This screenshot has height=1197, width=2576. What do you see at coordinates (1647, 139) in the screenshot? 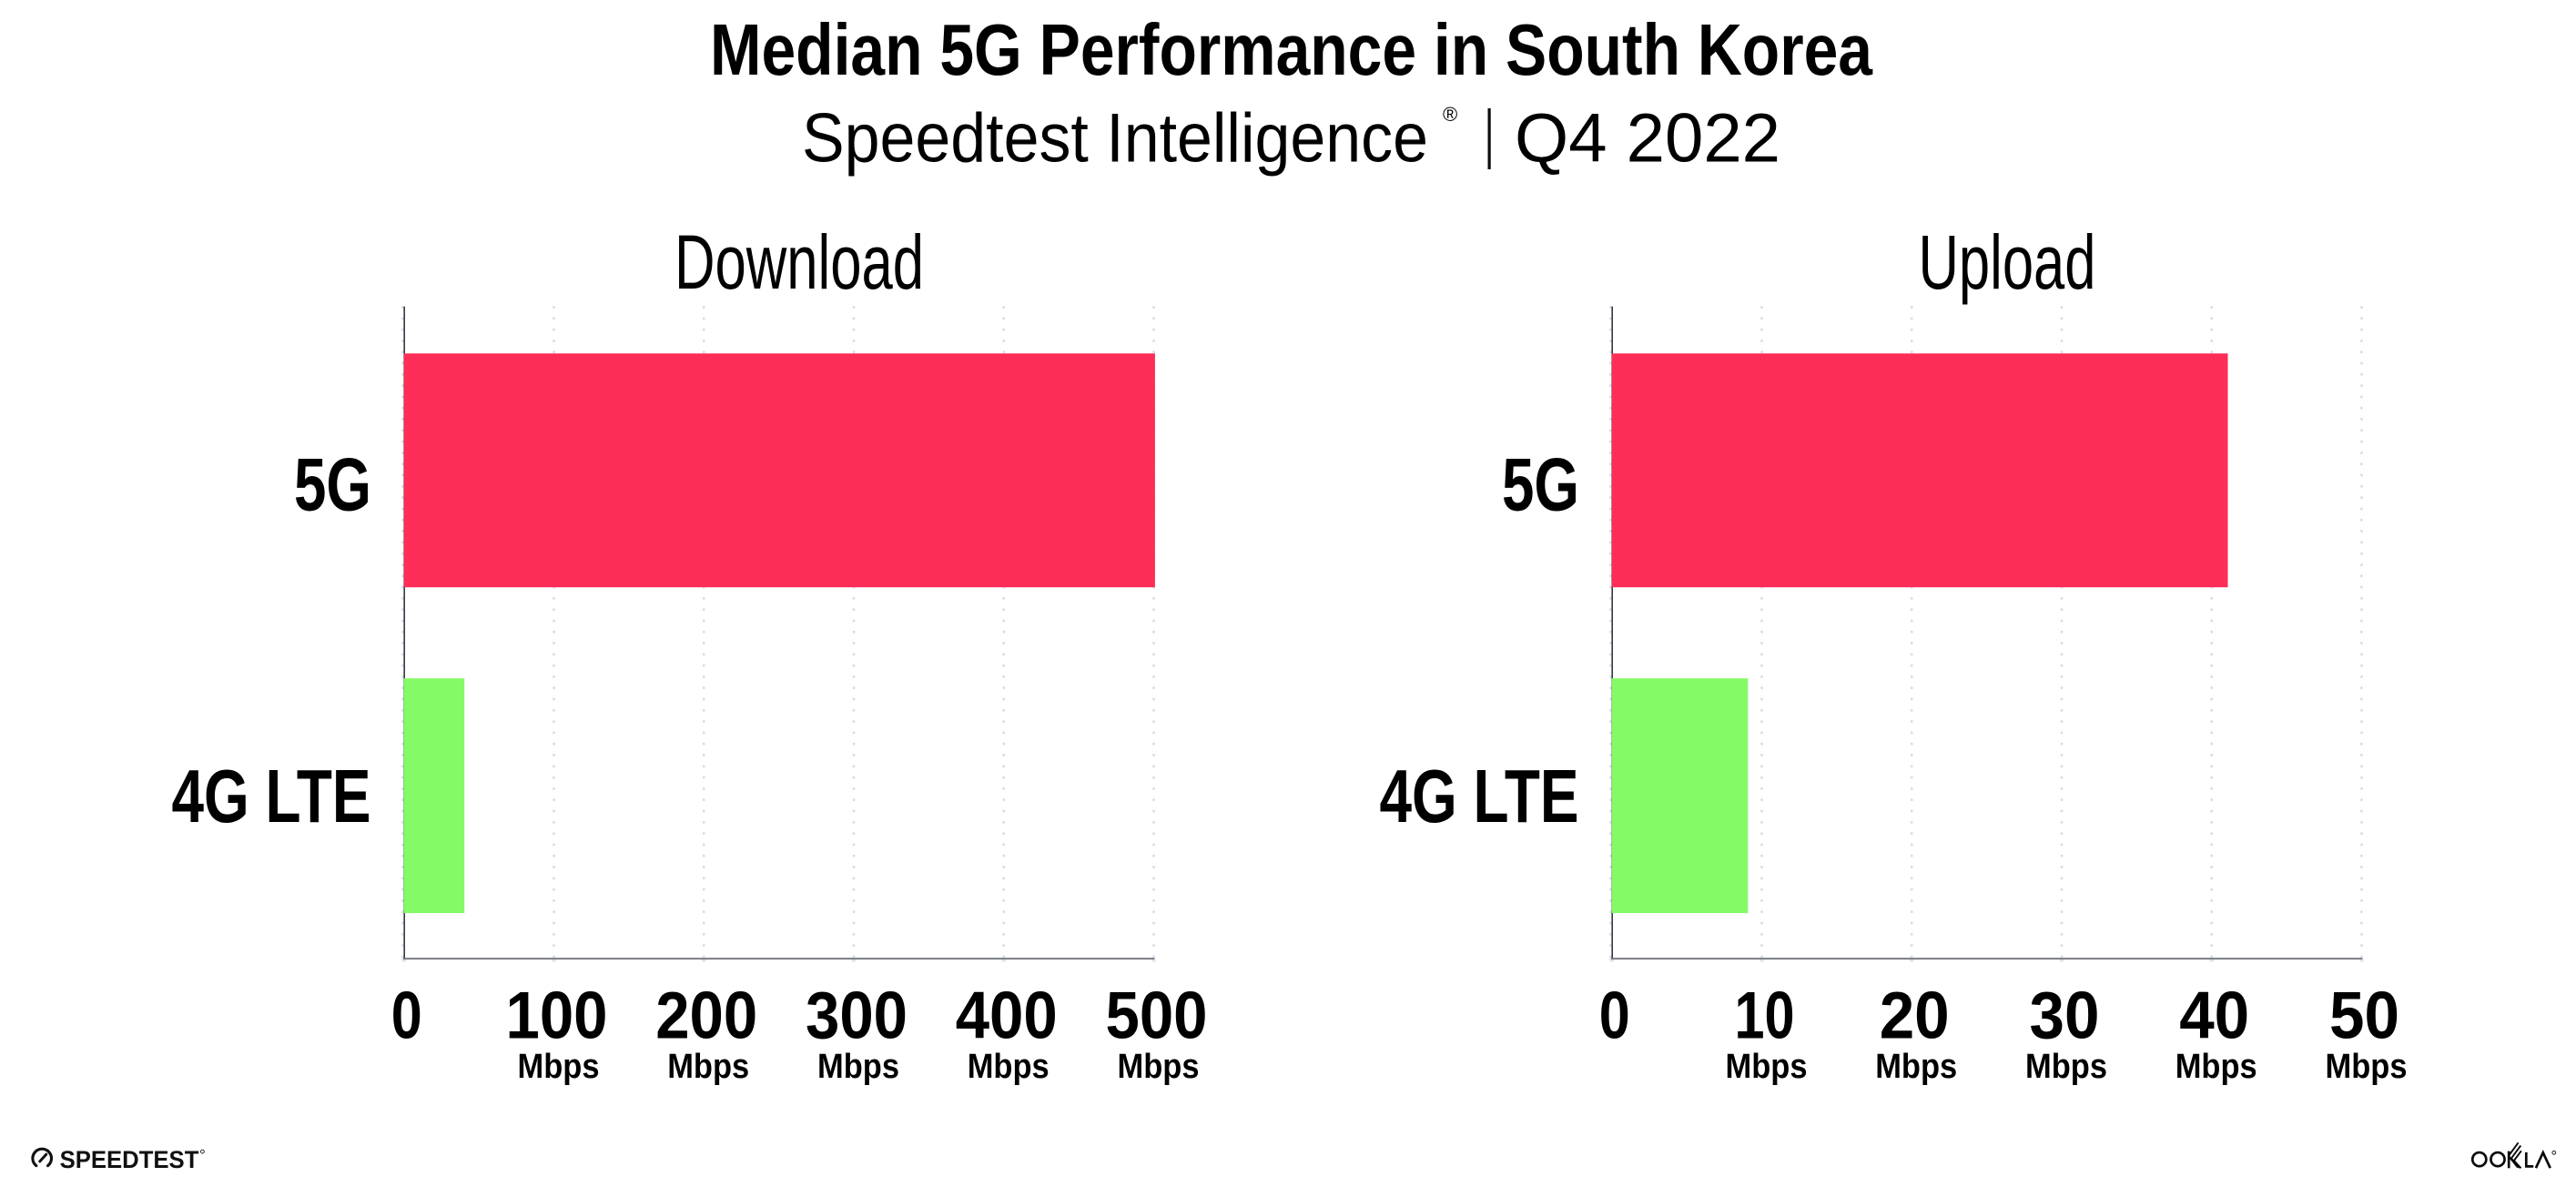
I see `svg-text: Q4 2022` at bounding box center [1647, 139].